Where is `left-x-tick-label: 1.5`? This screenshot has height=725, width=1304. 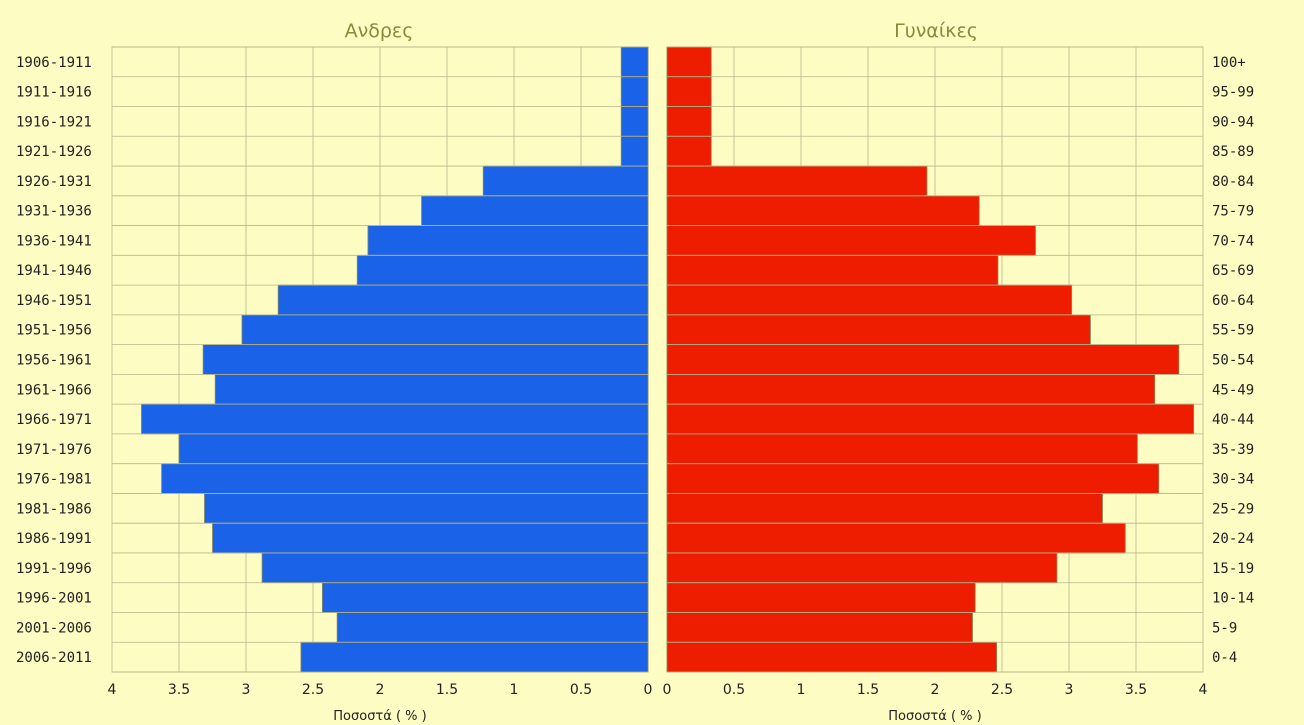
left-x-tick-label: 1.5 is located at coordinates (447, 690).